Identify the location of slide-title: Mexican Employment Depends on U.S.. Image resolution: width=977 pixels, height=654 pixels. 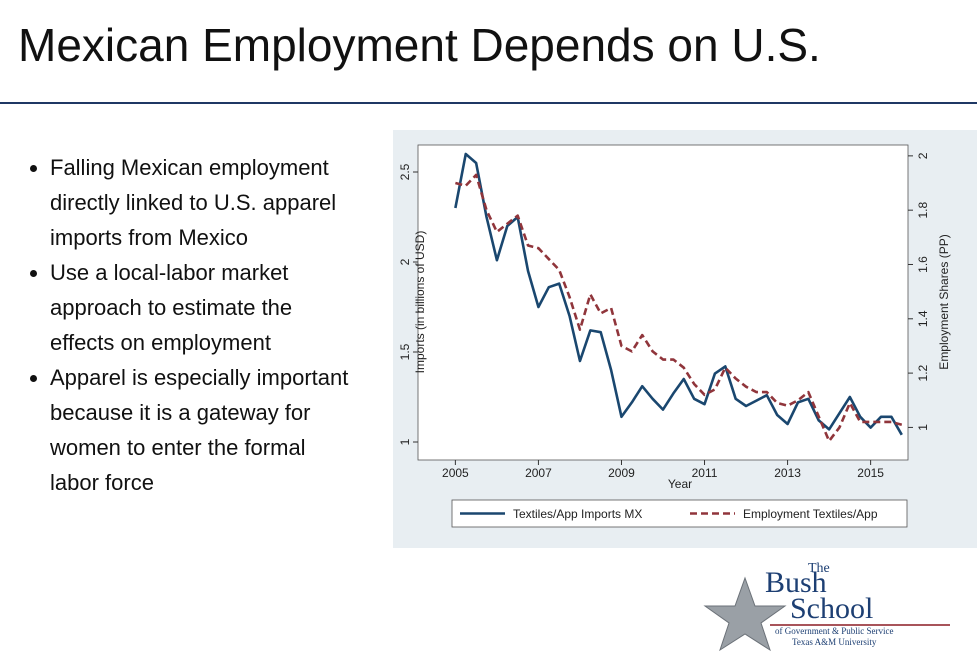
(419, 45).